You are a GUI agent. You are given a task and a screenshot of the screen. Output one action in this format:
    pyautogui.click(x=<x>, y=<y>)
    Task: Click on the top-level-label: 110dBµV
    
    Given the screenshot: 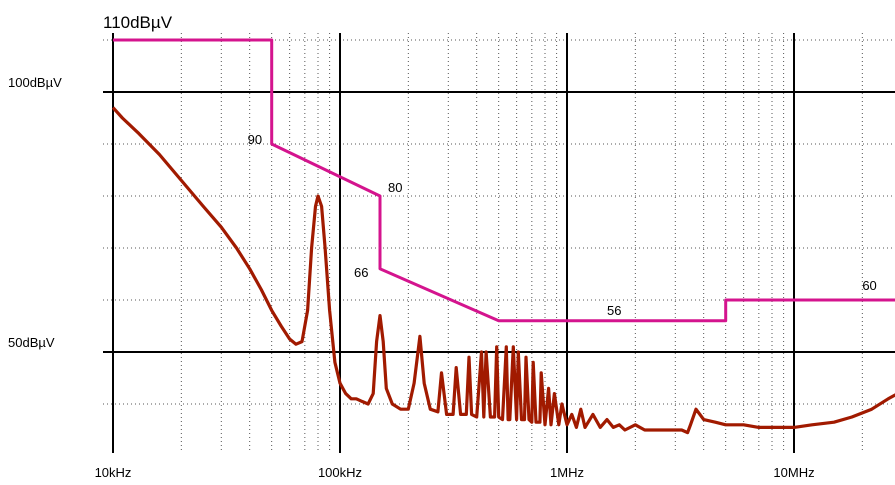 What is the action you would take?
    pyautogui.click(x=138, y=22)
    